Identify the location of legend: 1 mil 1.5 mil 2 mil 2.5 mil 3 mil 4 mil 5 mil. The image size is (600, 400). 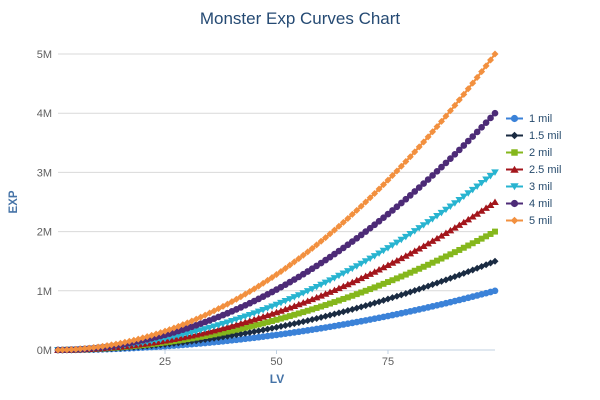
(533, 169).